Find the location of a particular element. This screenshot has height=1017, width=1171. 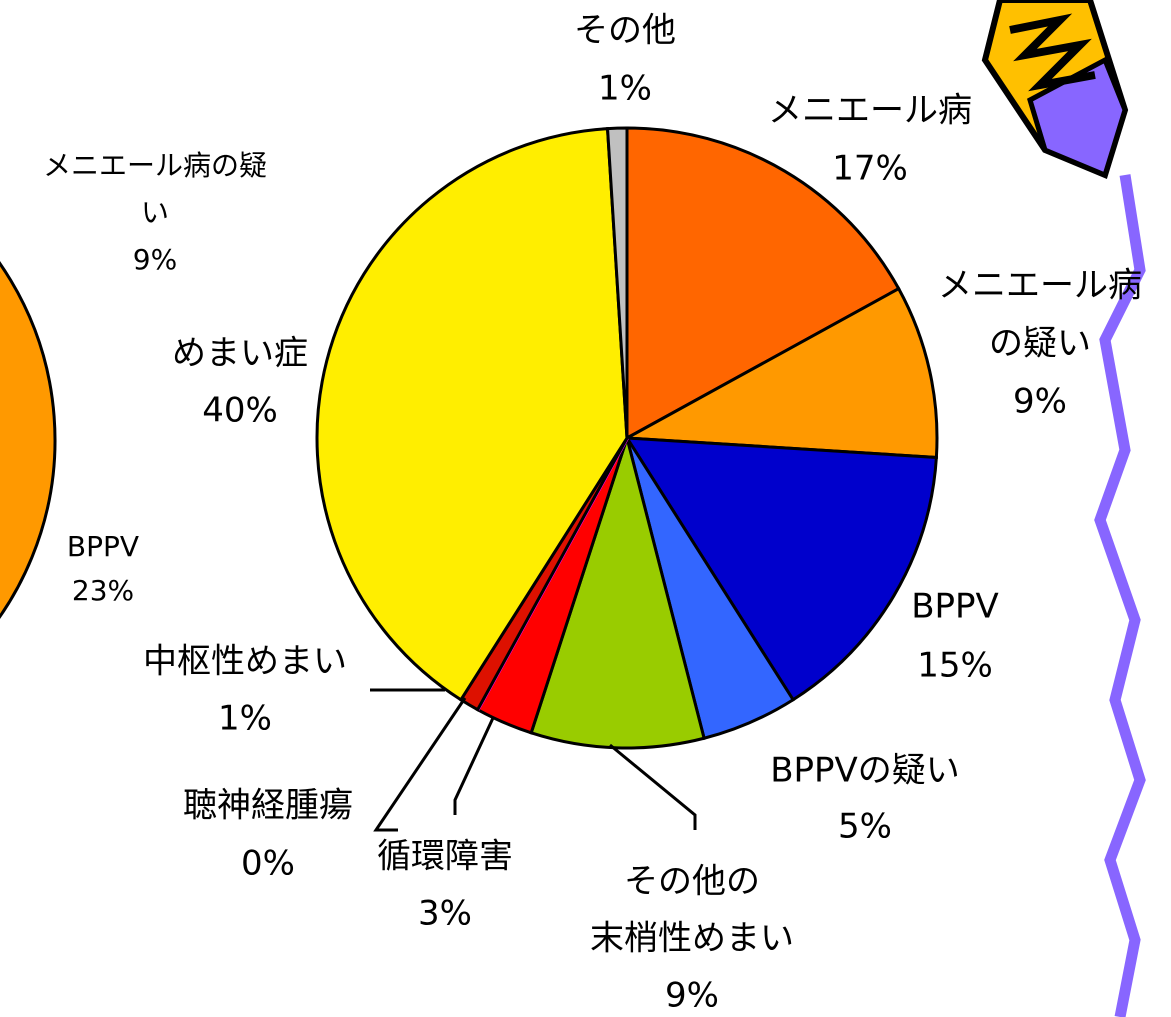

slice-label: 聴神経腫瘍 is located at coordinates (268, 806).